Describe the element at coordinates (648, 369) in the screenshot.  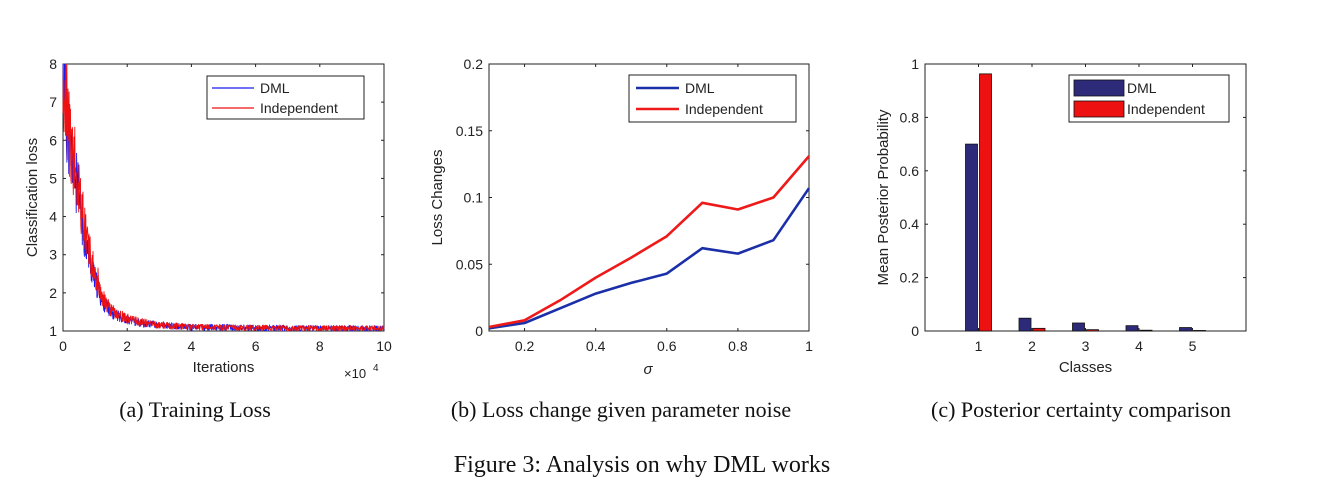
I see `x-axis-label-b: σ` at that location.